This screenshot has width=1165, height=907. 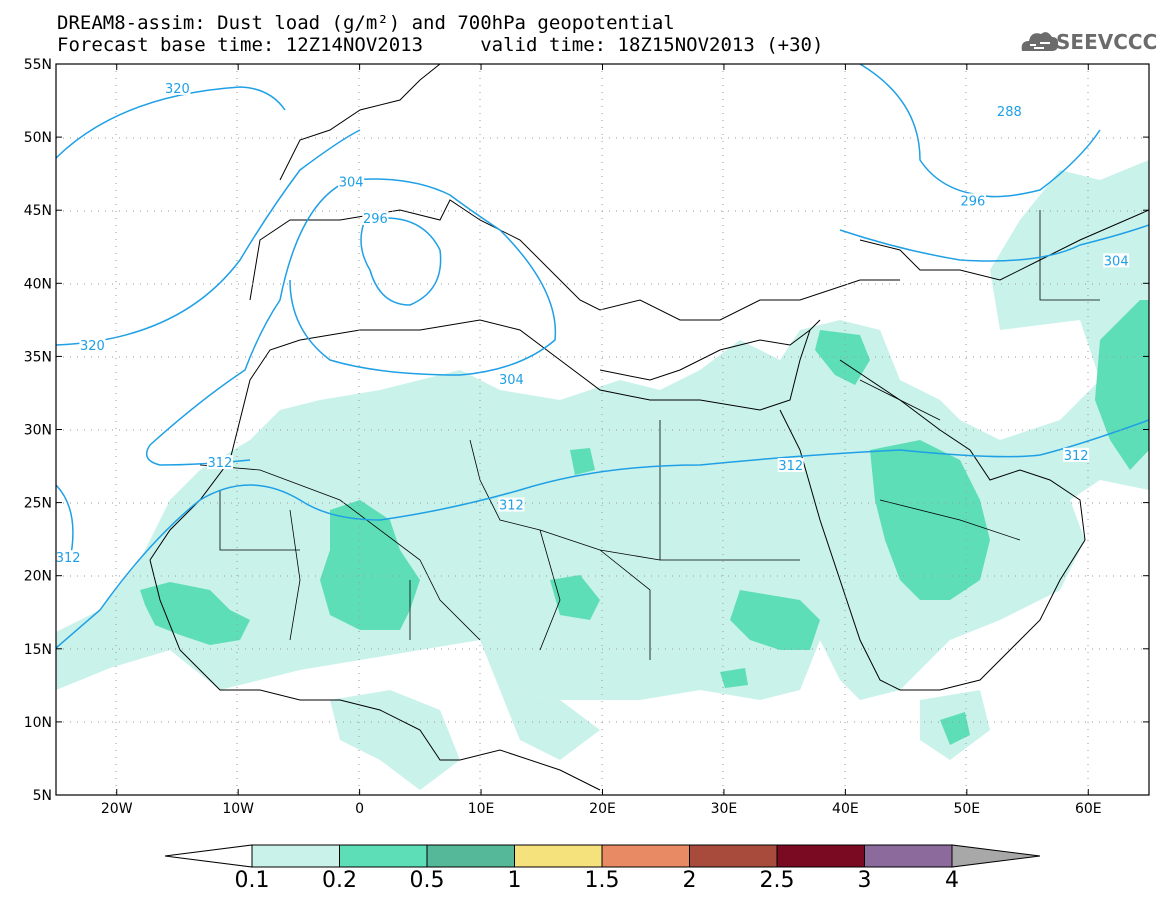 I want to click on colorbar-legend: 0.1 0.2 0.5 1 1.5 2 2.5 3 4, so click(x=602, y=868).